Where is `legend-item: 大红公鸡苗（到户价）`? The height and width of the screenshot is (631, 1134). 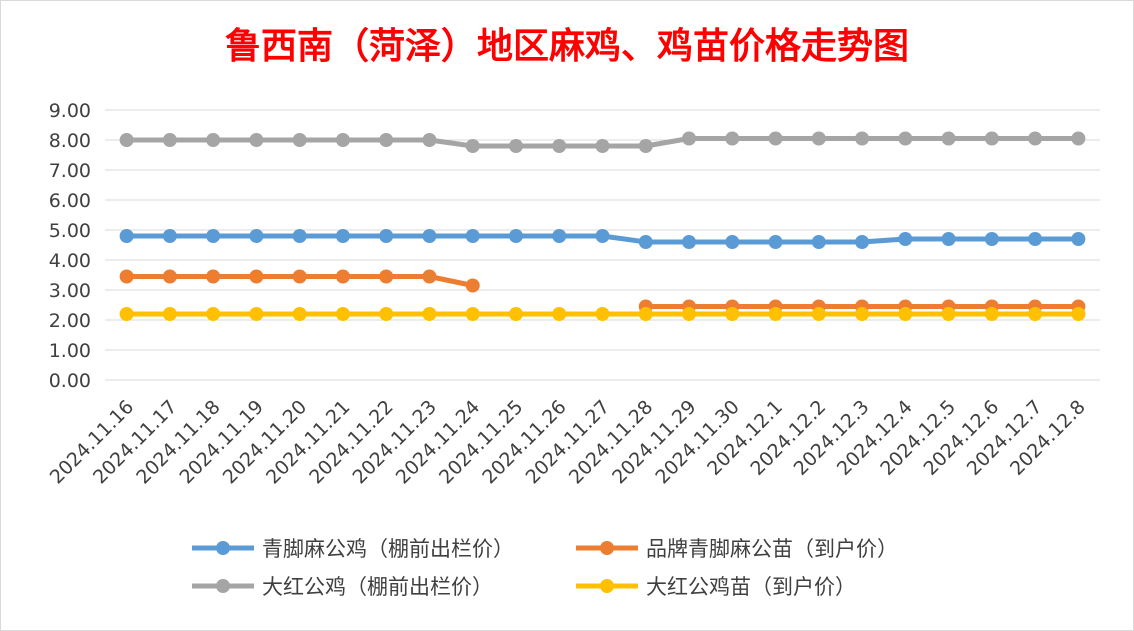 legend-item: 大红公鸡苗（到户价） is located at coordinates (716, 587).